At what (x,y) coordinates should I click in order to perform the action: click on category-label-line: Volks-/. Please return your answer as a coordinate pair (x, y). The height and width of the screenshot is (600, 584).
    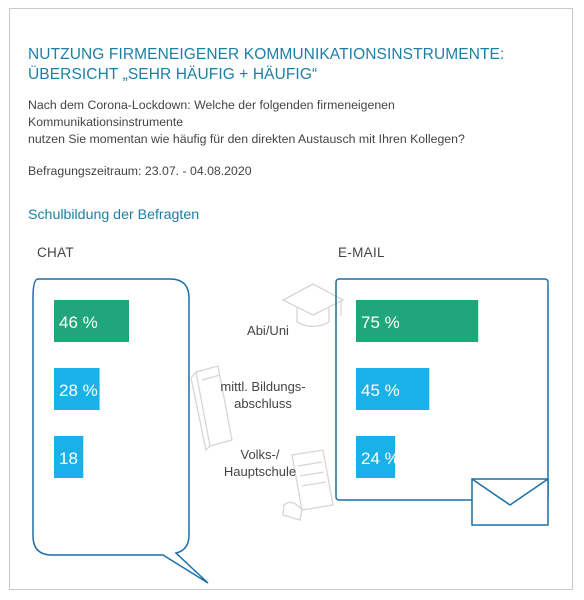
    Looking at the image, I should click on (260, 454).